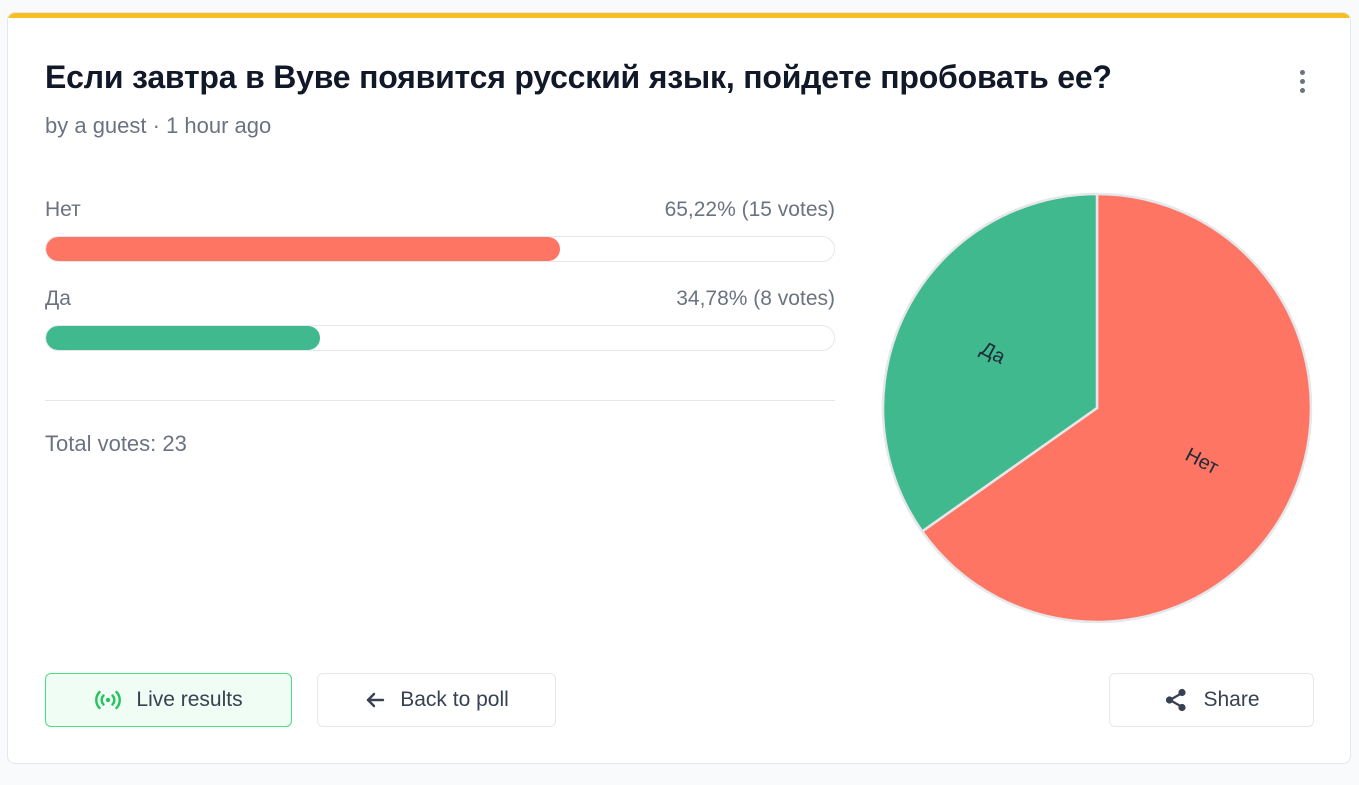  Describe the element at coordinates (440, 319) in the screenshot. I see `option-result-da: Да 34,78% (8 votes)` at that location.